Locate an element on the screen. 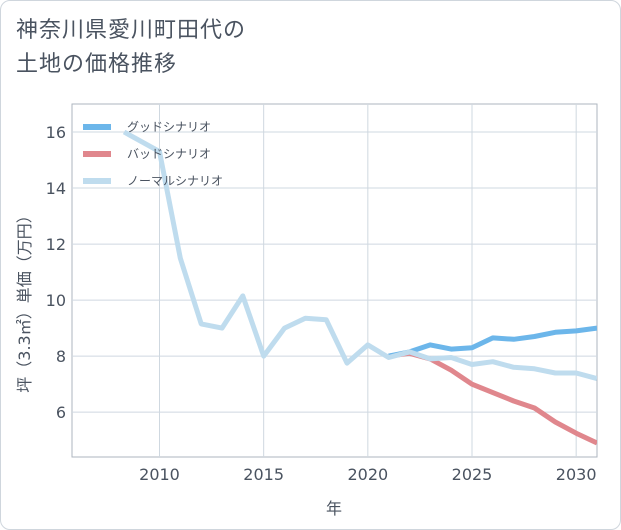 The image size is (621, 530). x-tick-label-2: 2020 is located at coordinates (367, 474).